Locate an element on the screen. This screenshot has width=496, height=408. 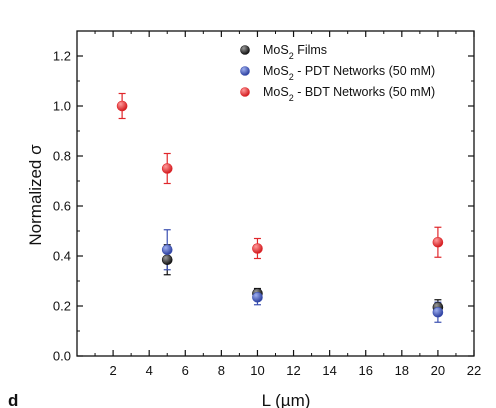
legend-label: MoS2 Films is located at coordinates (295, 52).